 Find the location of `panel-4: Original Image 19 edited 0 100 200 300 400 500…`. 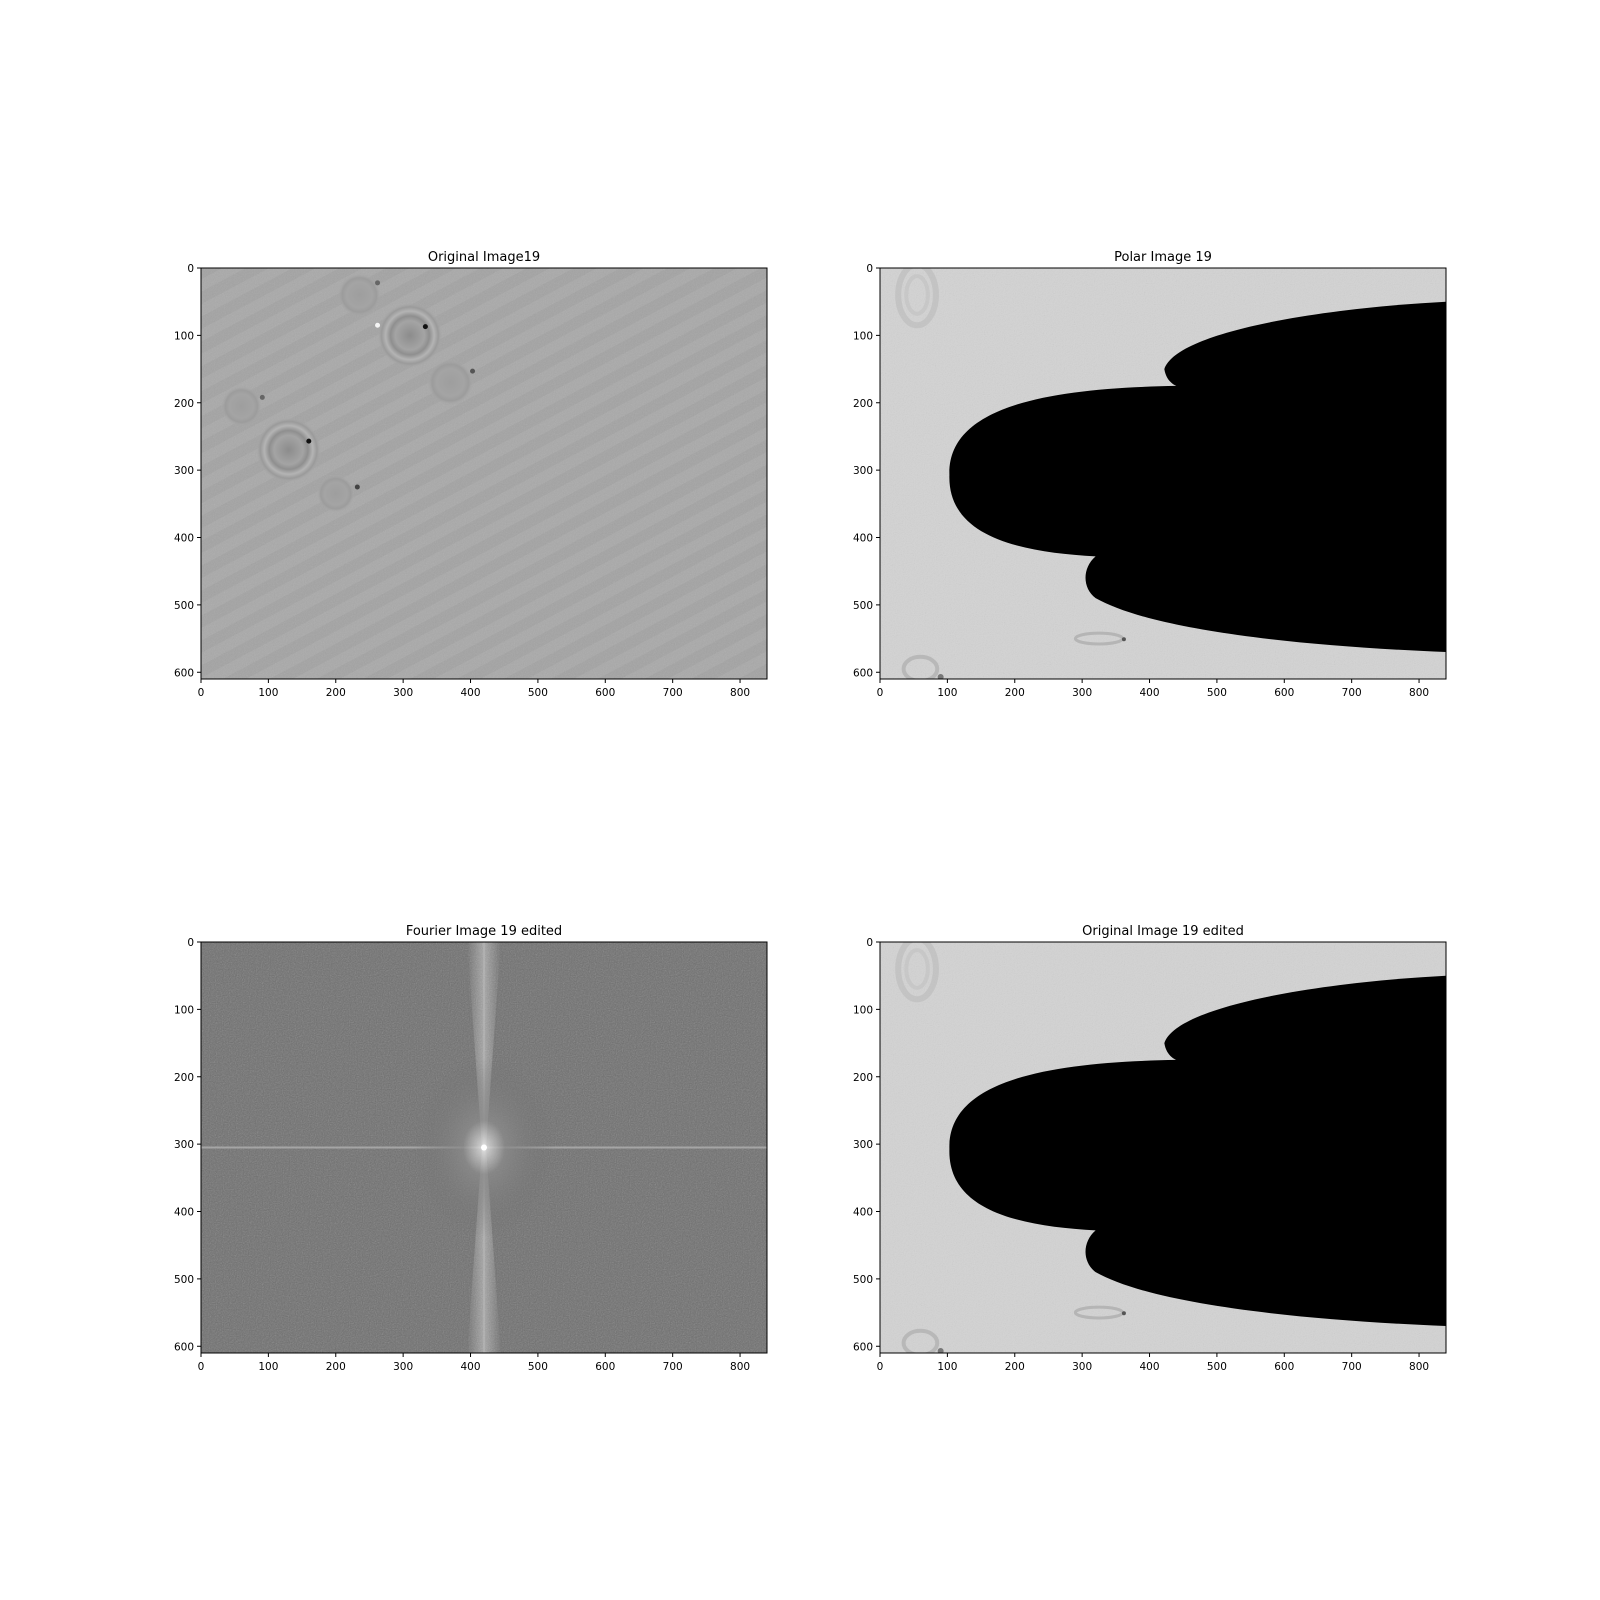

panel-4: Original Image 19 edited 0 100 200 300 400 500… is located at coordinates (1150, 1148).